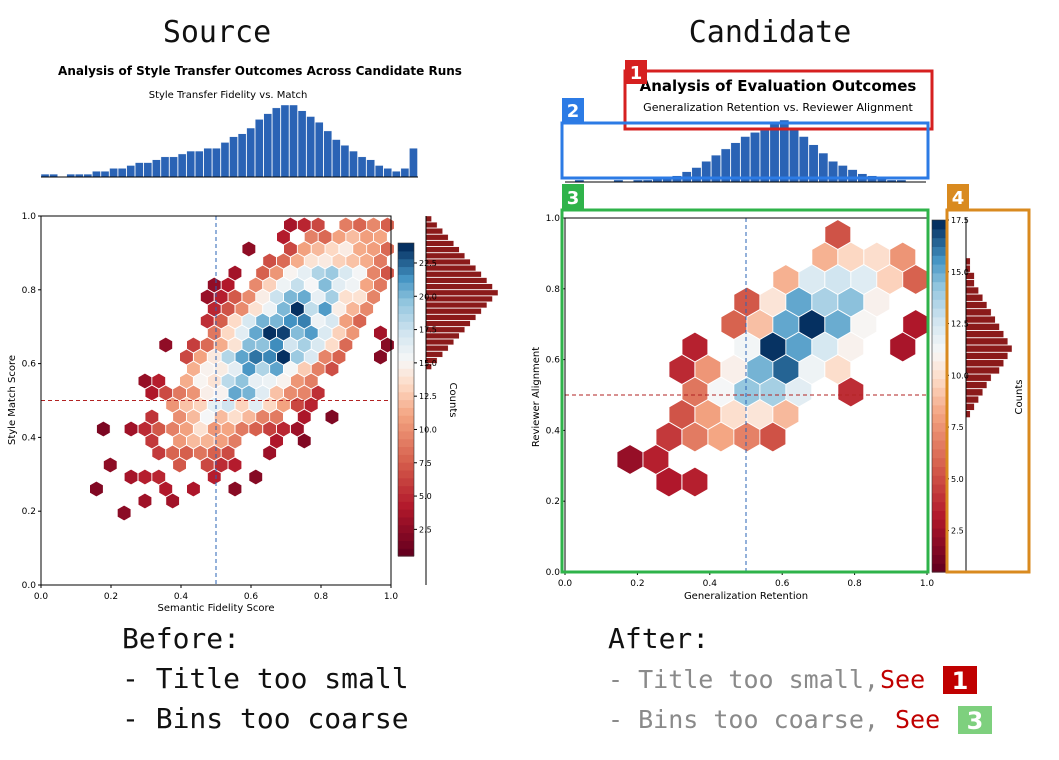  I want to click on colorbar-tick-label: 15.0, so click(428, 363).